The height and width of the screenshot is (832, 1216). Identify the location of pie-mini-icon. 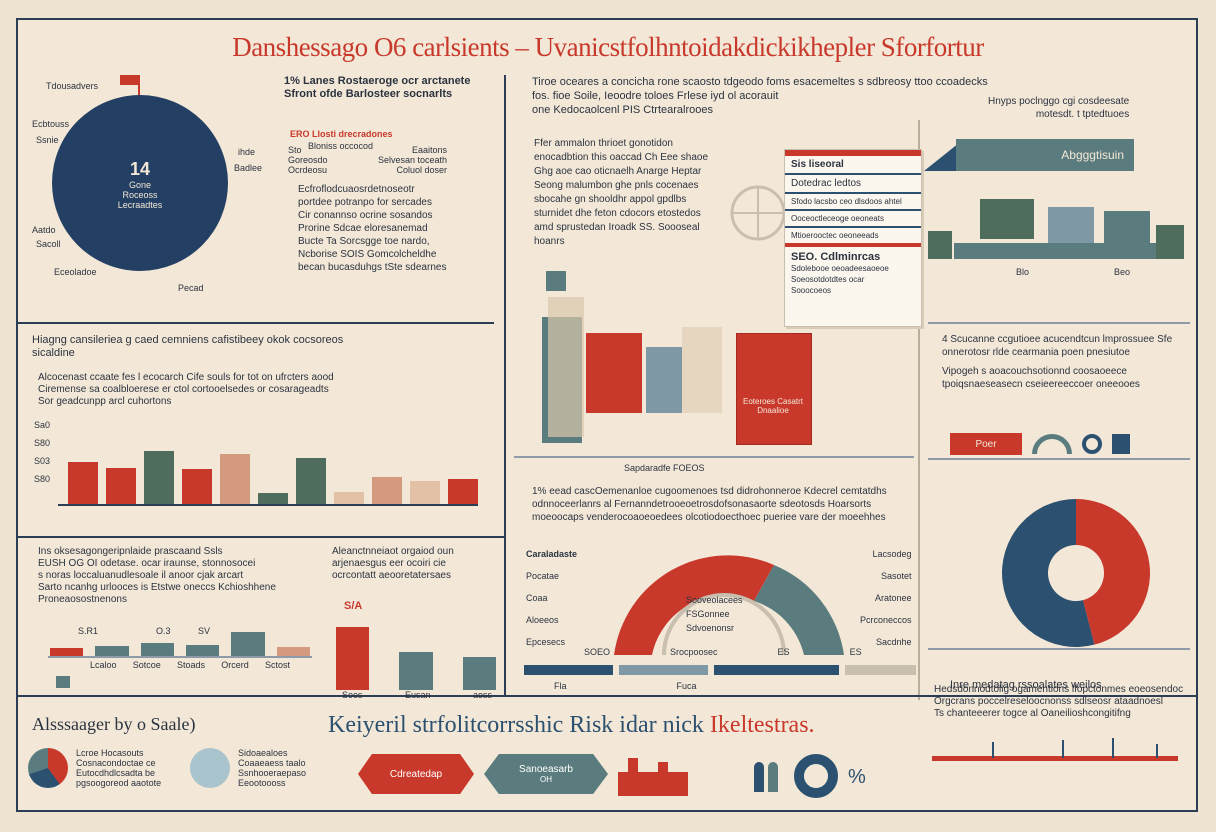
(48, 768).